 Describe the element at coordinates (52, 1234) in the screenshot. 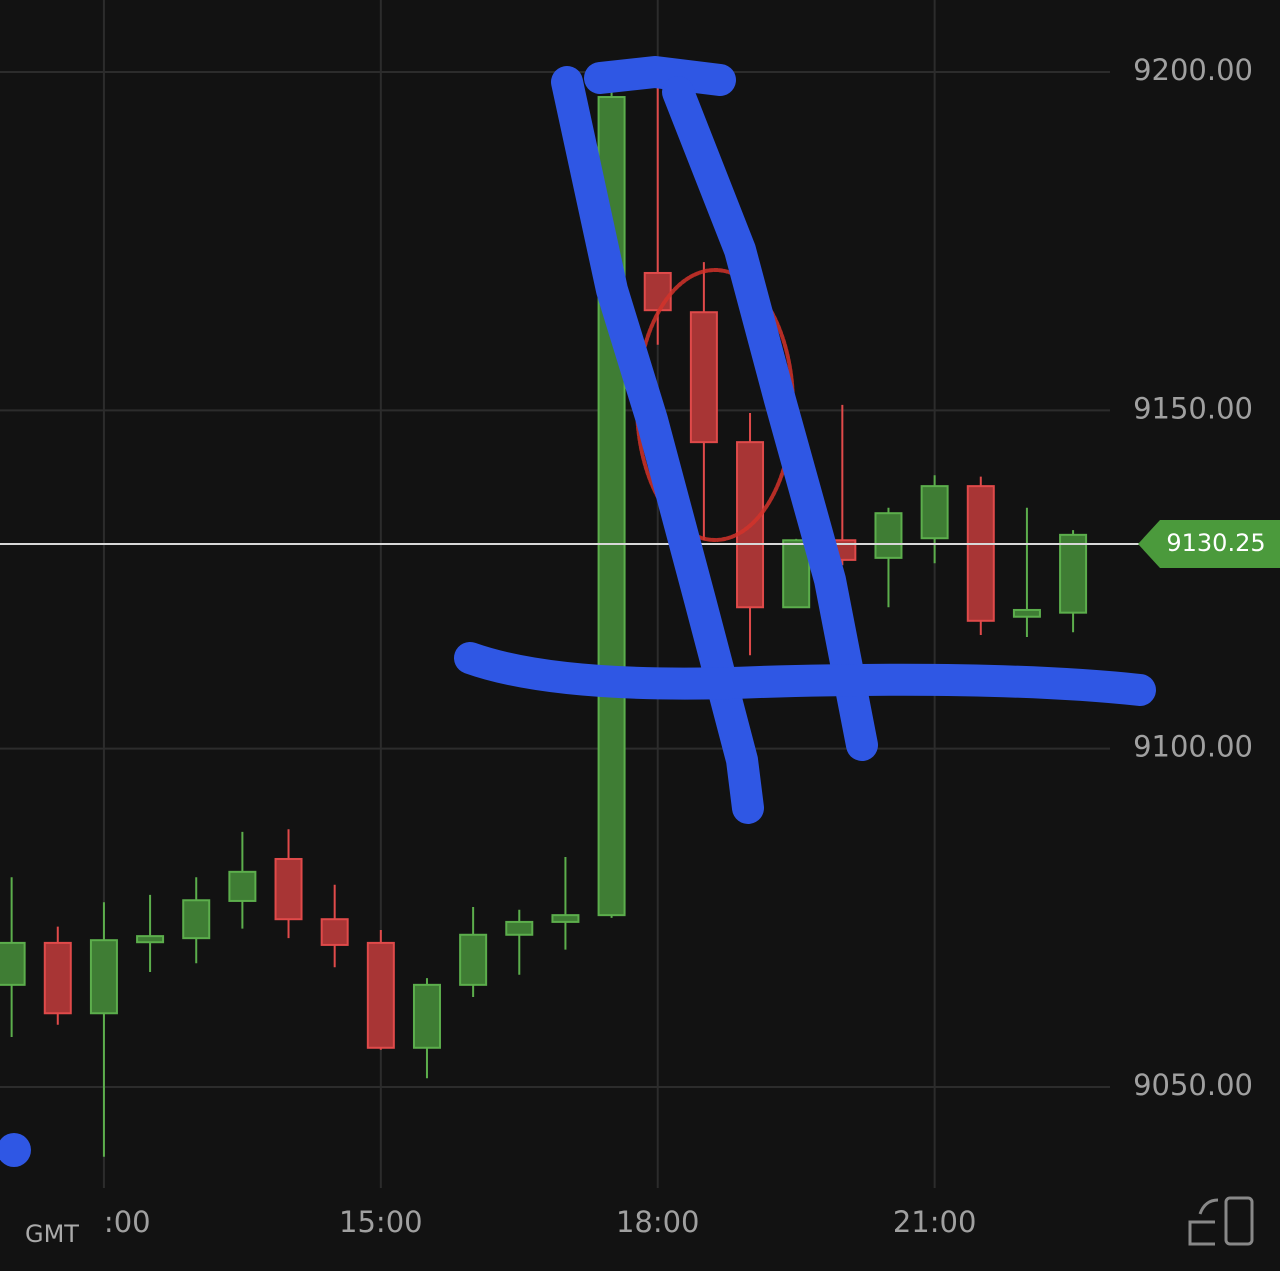

I see `timezone-label: GMT` at that location.